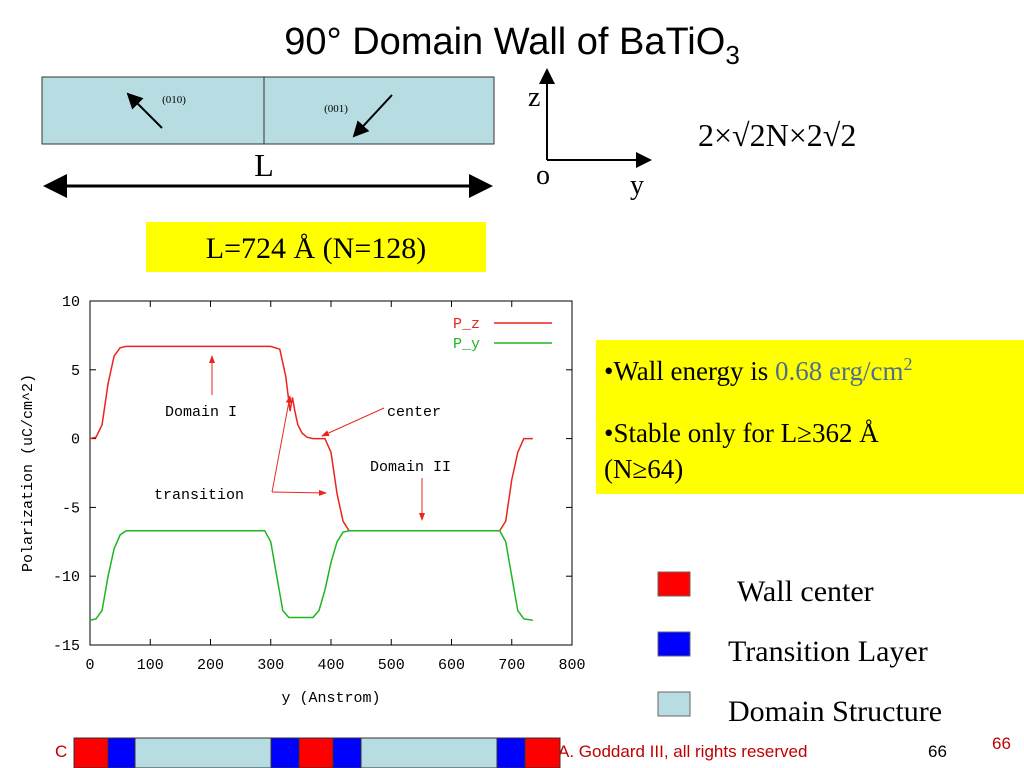 This screenshot has width=1024, height=768. I want to click on axis-label: o, so click(543, 175).